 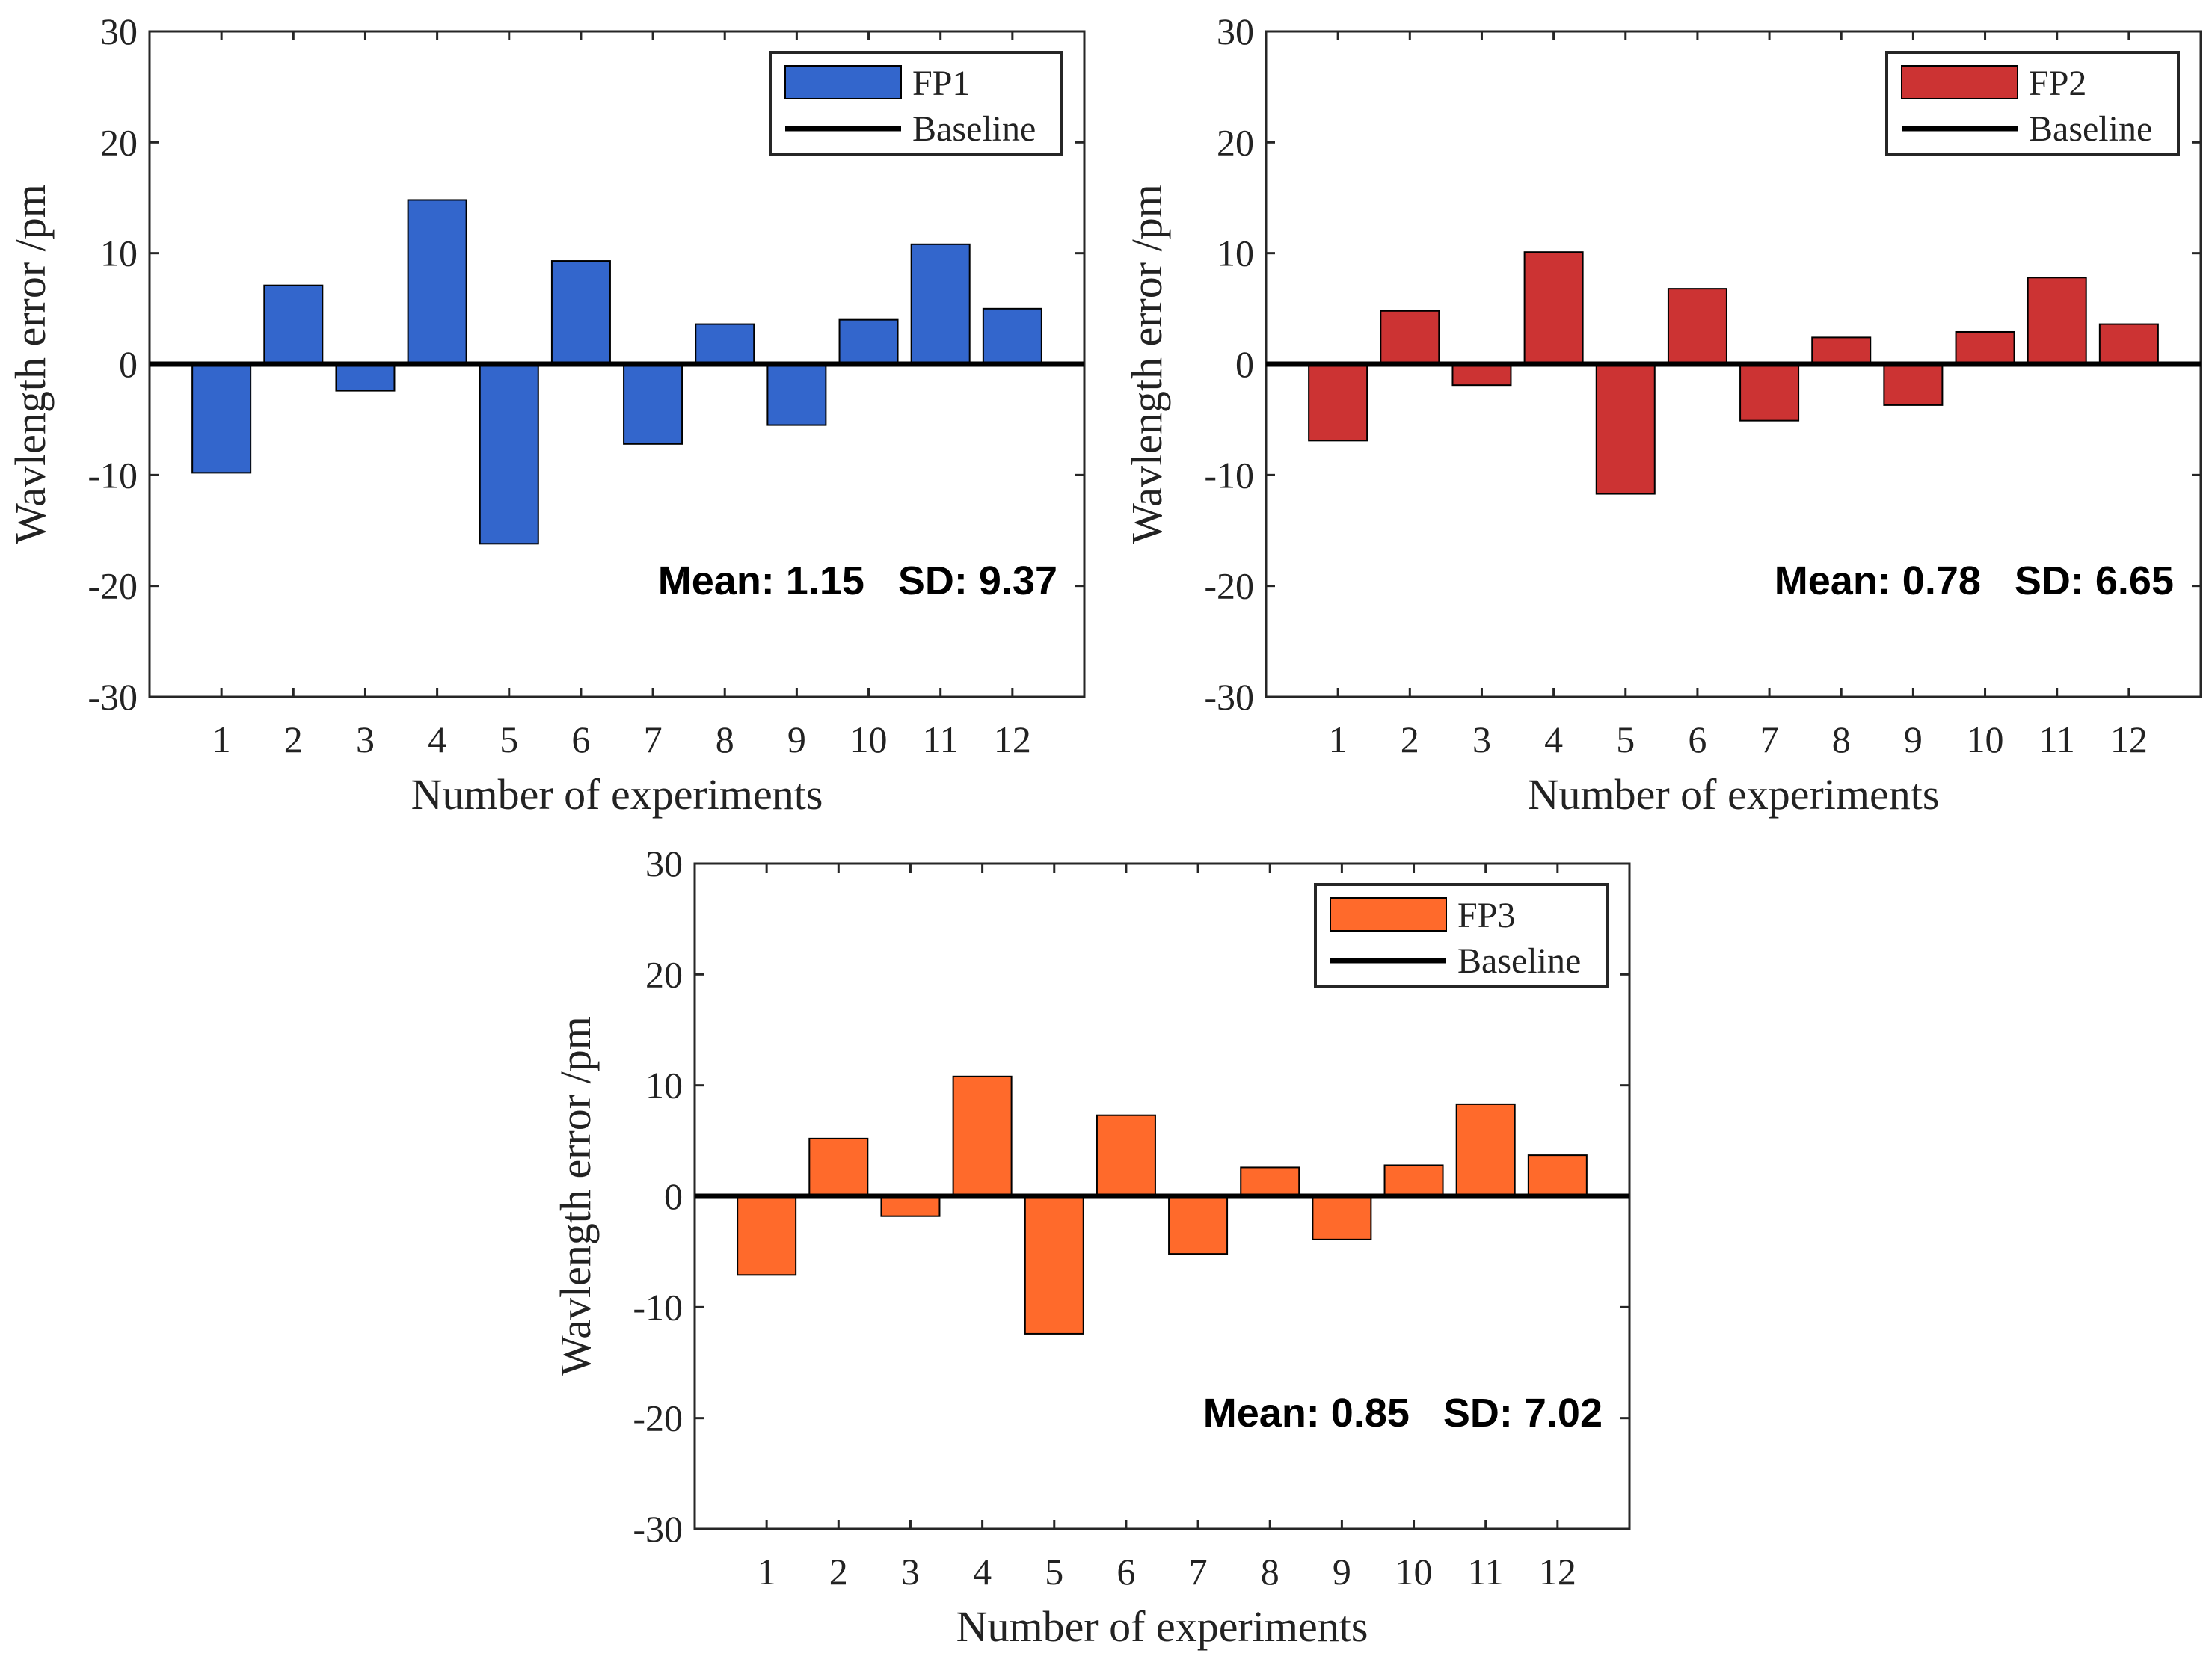 What do you see at coordinates (941, 83) in the screenshot?
I see `legend-label-series: FP1` at bounding box center [941, 83].